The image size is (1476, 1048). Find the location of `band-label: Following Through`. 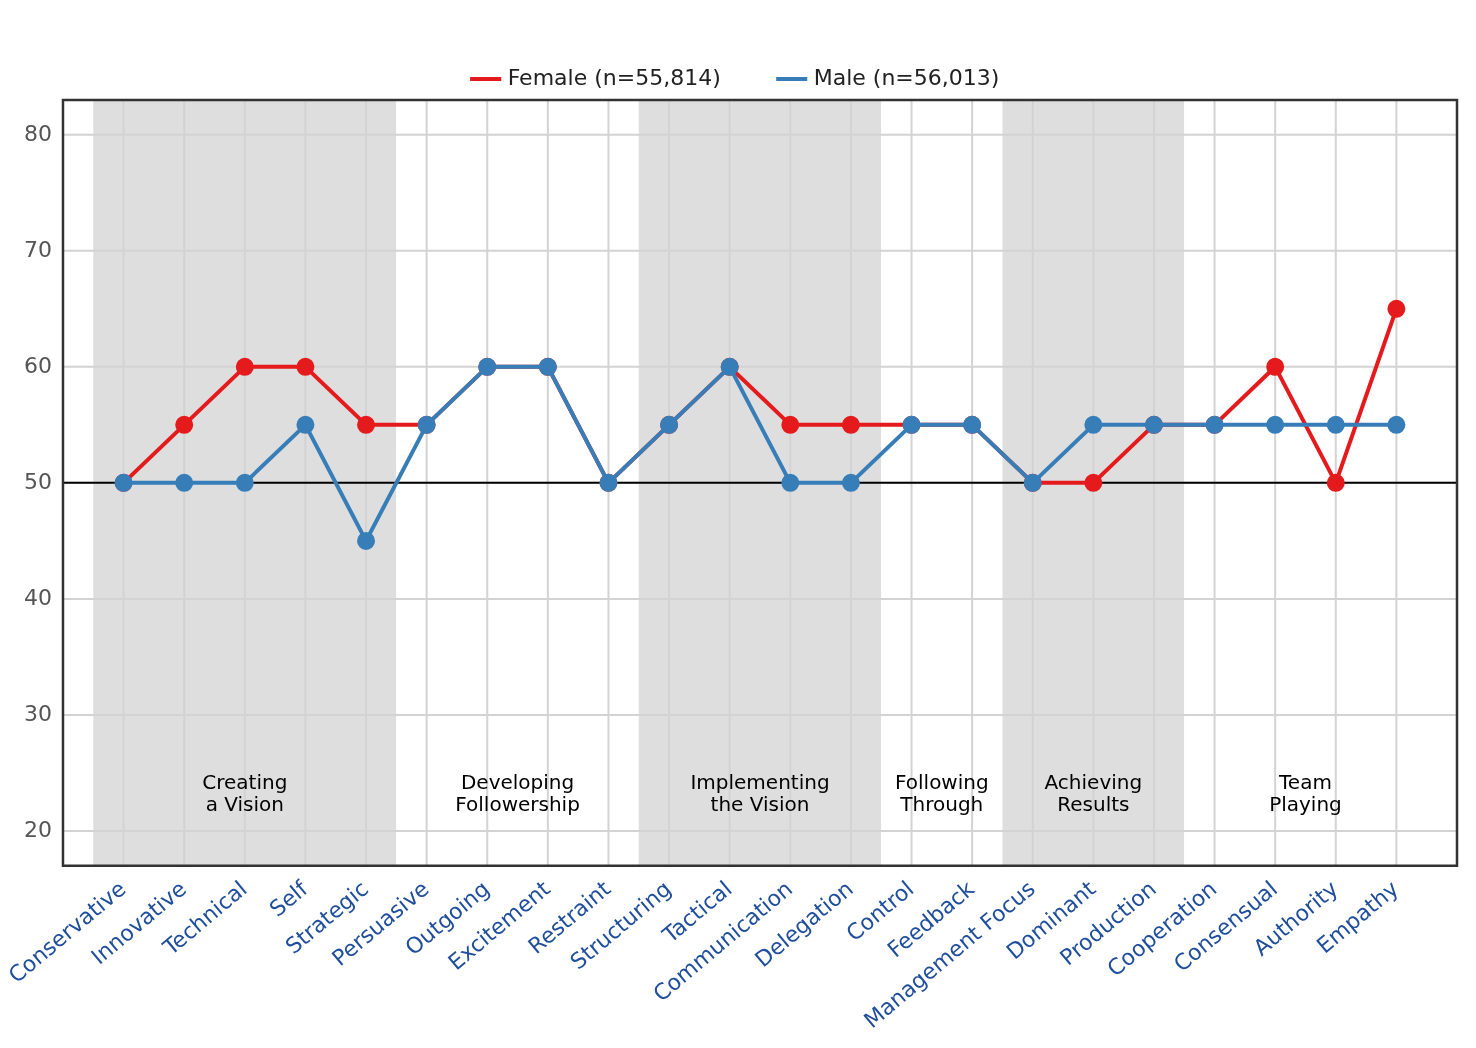

band-label: Following Through is located at coordinates (941, 792).